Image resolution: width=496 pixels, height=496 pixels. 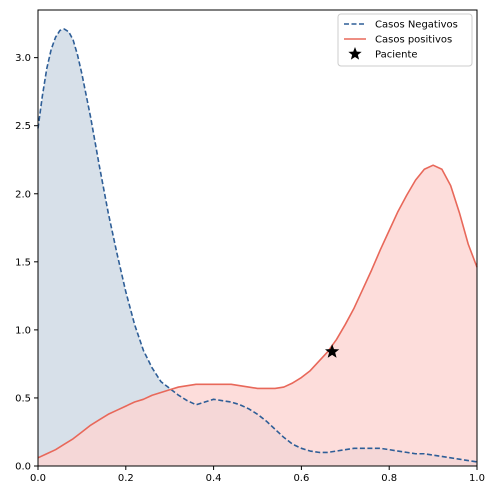 What do you see at coordinates (23, 398) in the screenshot?
I see `y-tick-label: 0.5` at bounding box center [23, 398].